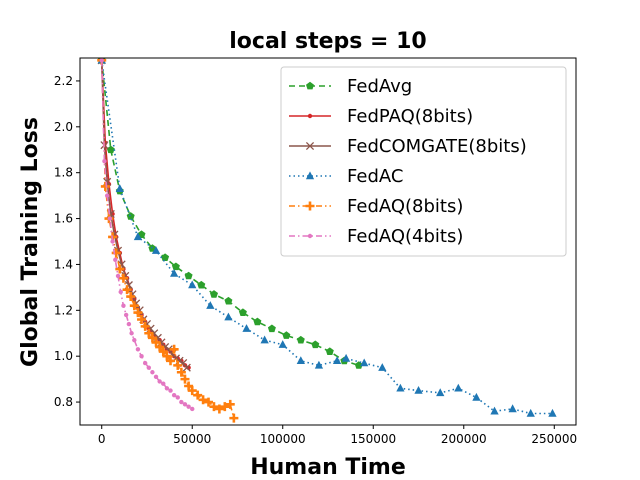 The height and width of the screenshot is (480, 640). What do you see at coordinates (373, 439) in the screenshot?
I see `x-tick-label: 150000` at bounding box center [373, 439].